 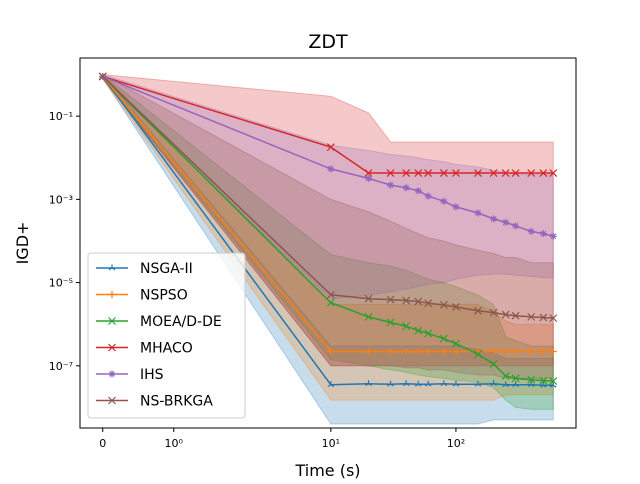 What do you see at coordinates (22, 243) in the screenshot?
I see `y-axis-label: IGD+` at bounding box center [22, 243].